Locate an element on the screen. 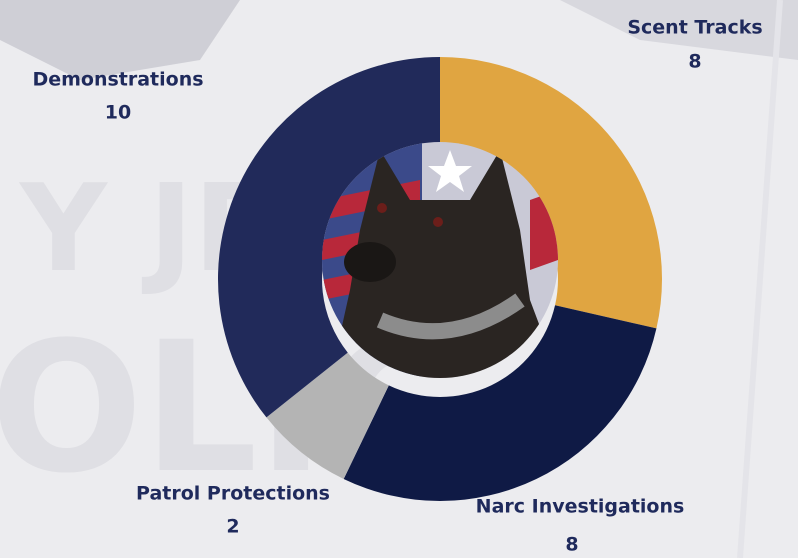 The image size is (798, 558). slice-value: 10 is located at coordinates (118, 113).